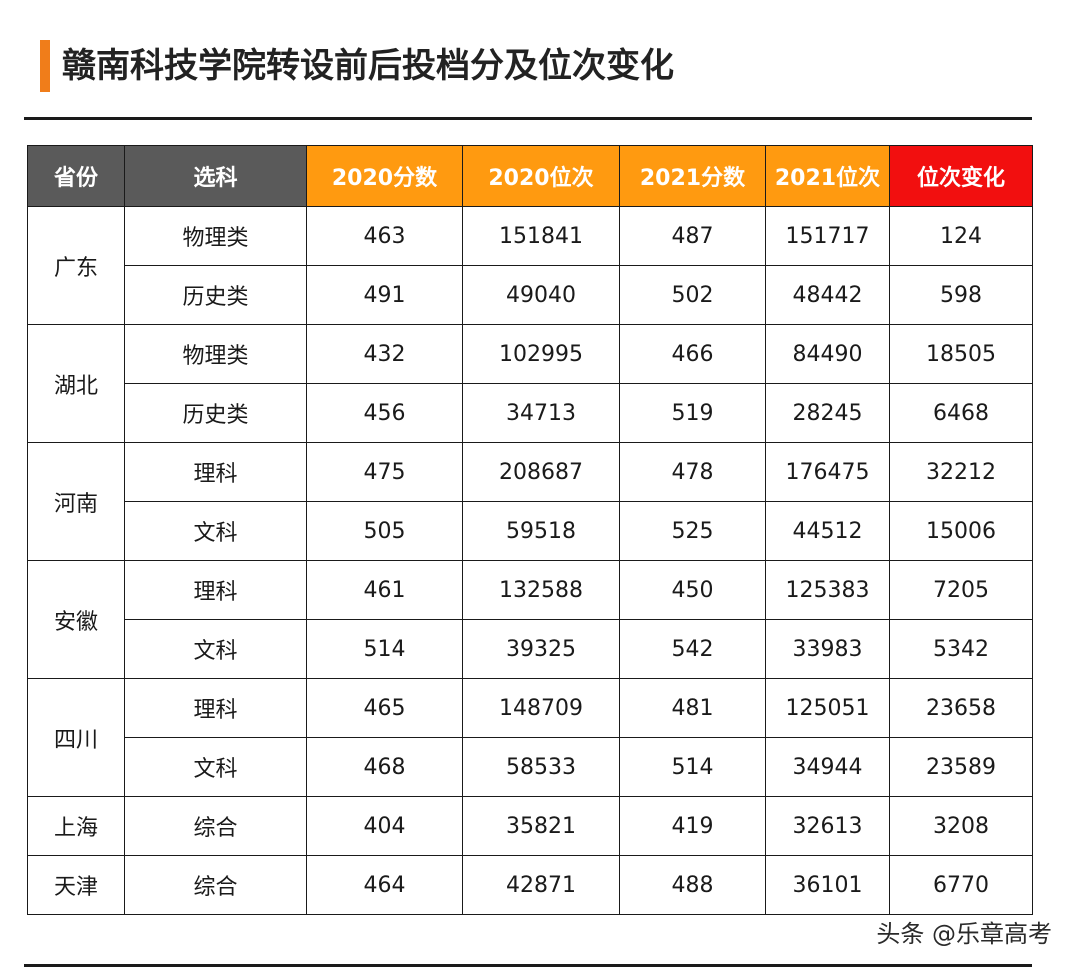  I want to click on score-2020-cell: 461, so click(384, 590).